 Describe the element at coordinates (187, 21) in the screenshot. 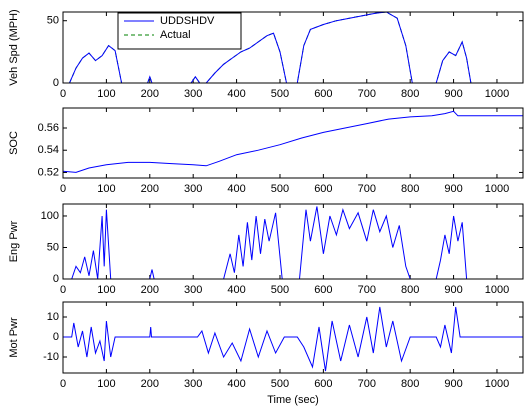

I see `legend-label: UDDSHDV` at that location.